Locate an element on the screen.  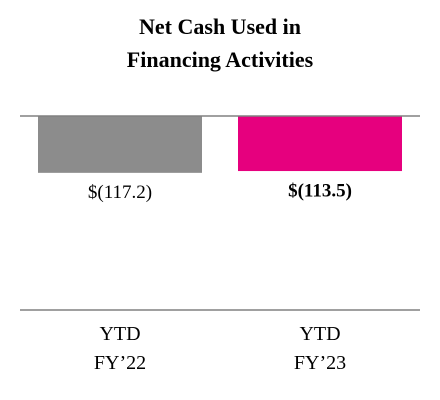
value-label: $(113.5) is located at coordinates (320, 190).